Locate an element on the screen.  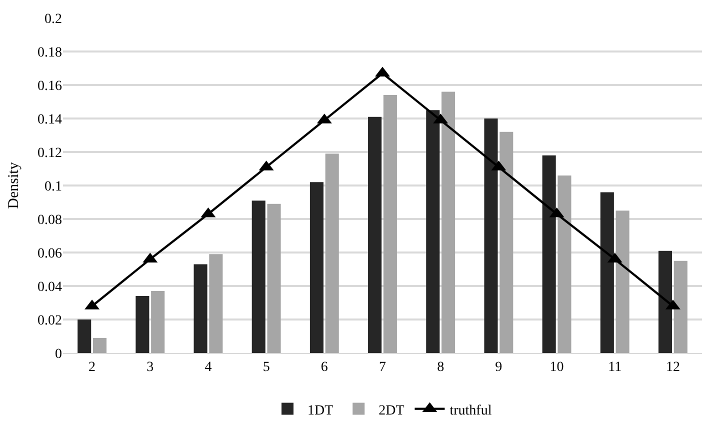
legend-label: 2DT is located at coordinates (391, 410).